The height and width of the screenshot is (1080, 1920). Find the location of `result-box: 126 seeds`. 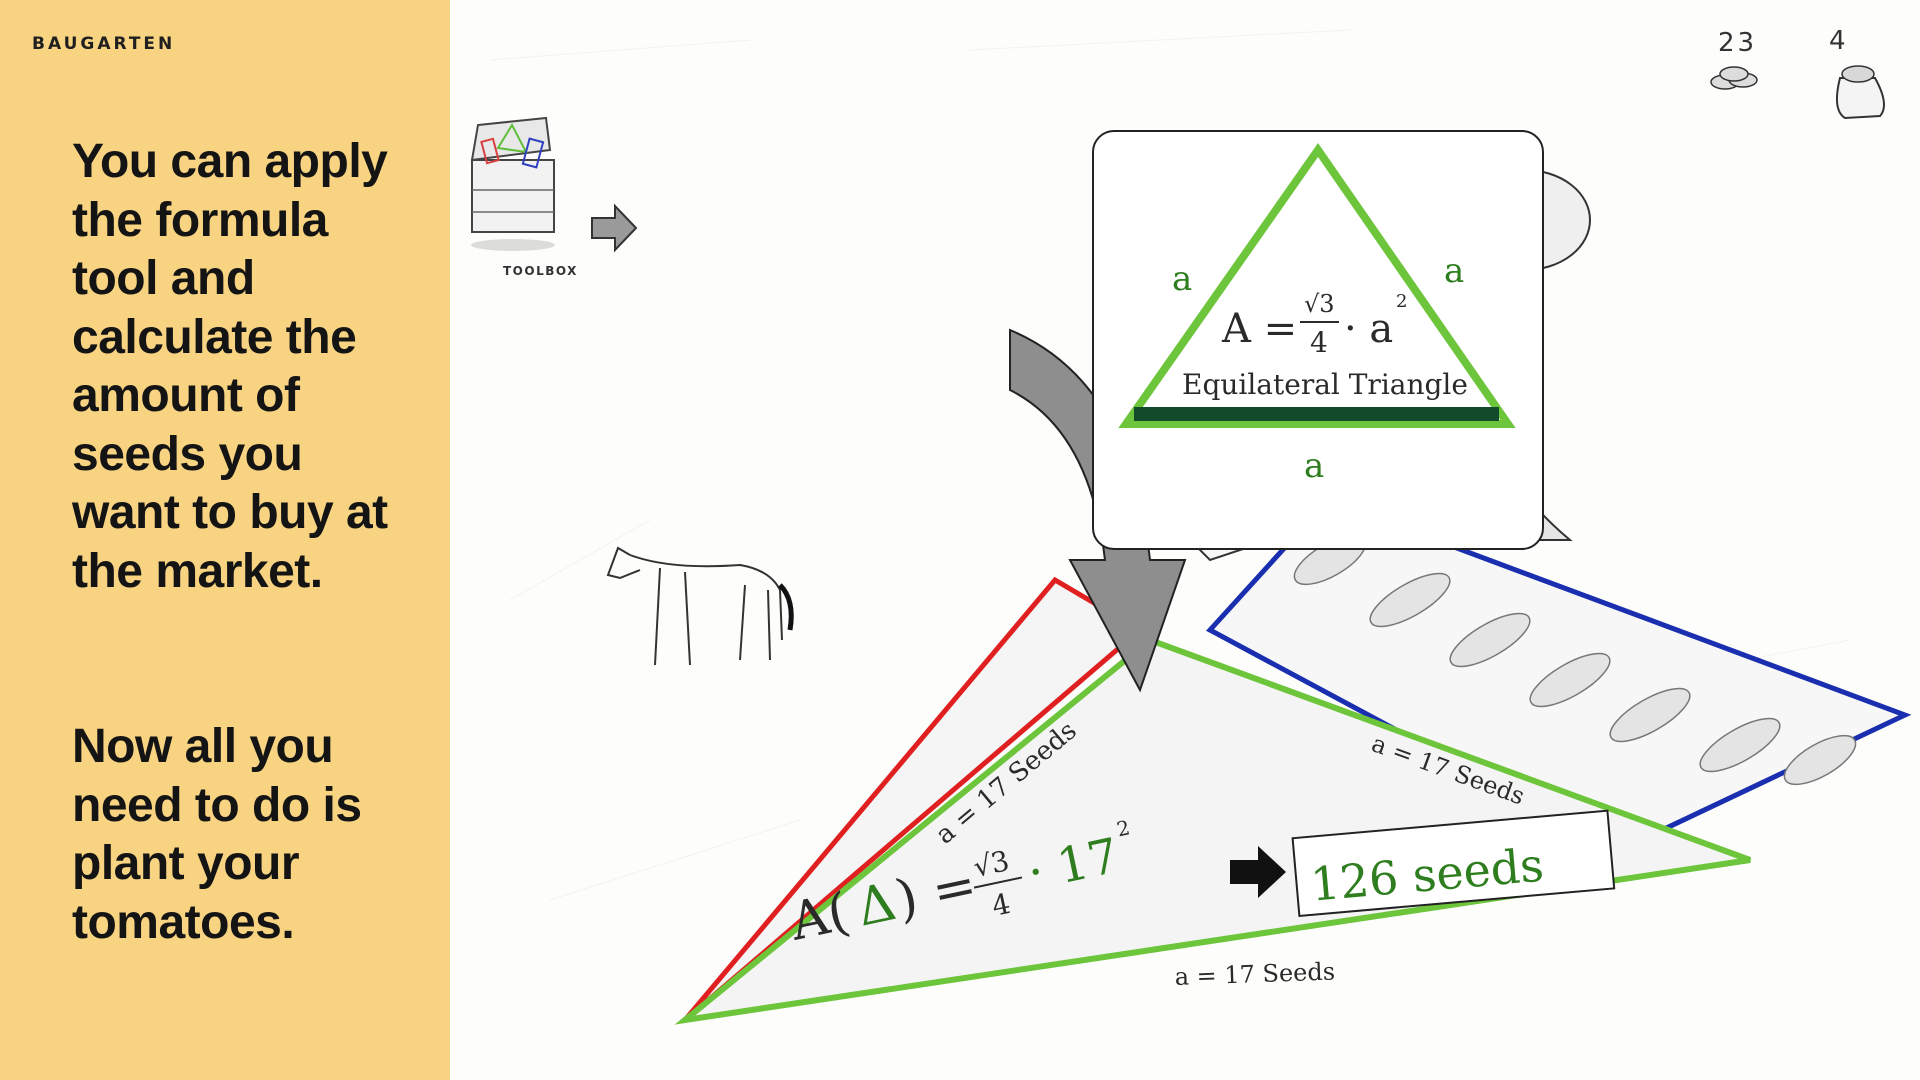

result-box: 126 seeds is located at coordinates (1453, 863).